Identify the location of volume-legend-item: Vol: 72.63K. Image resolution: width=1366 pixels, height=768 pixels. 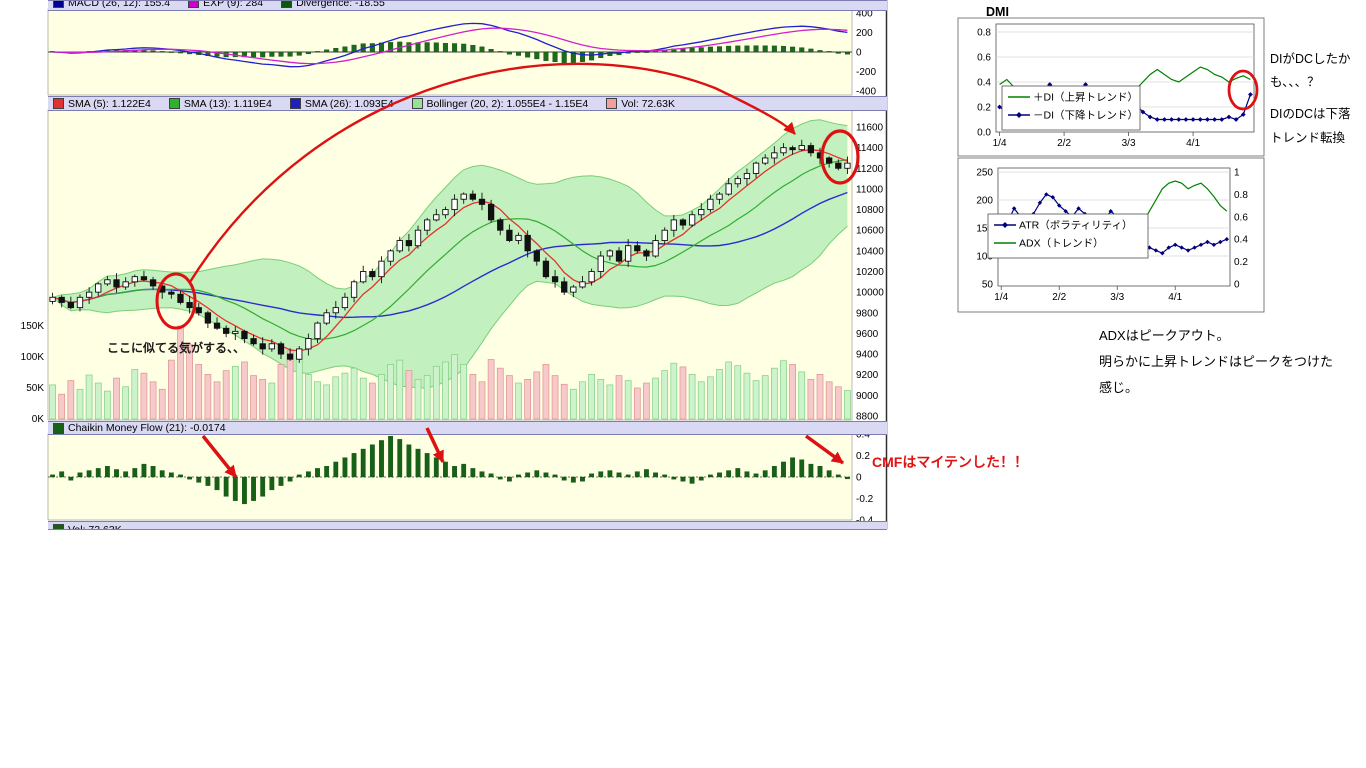
(640, 104).